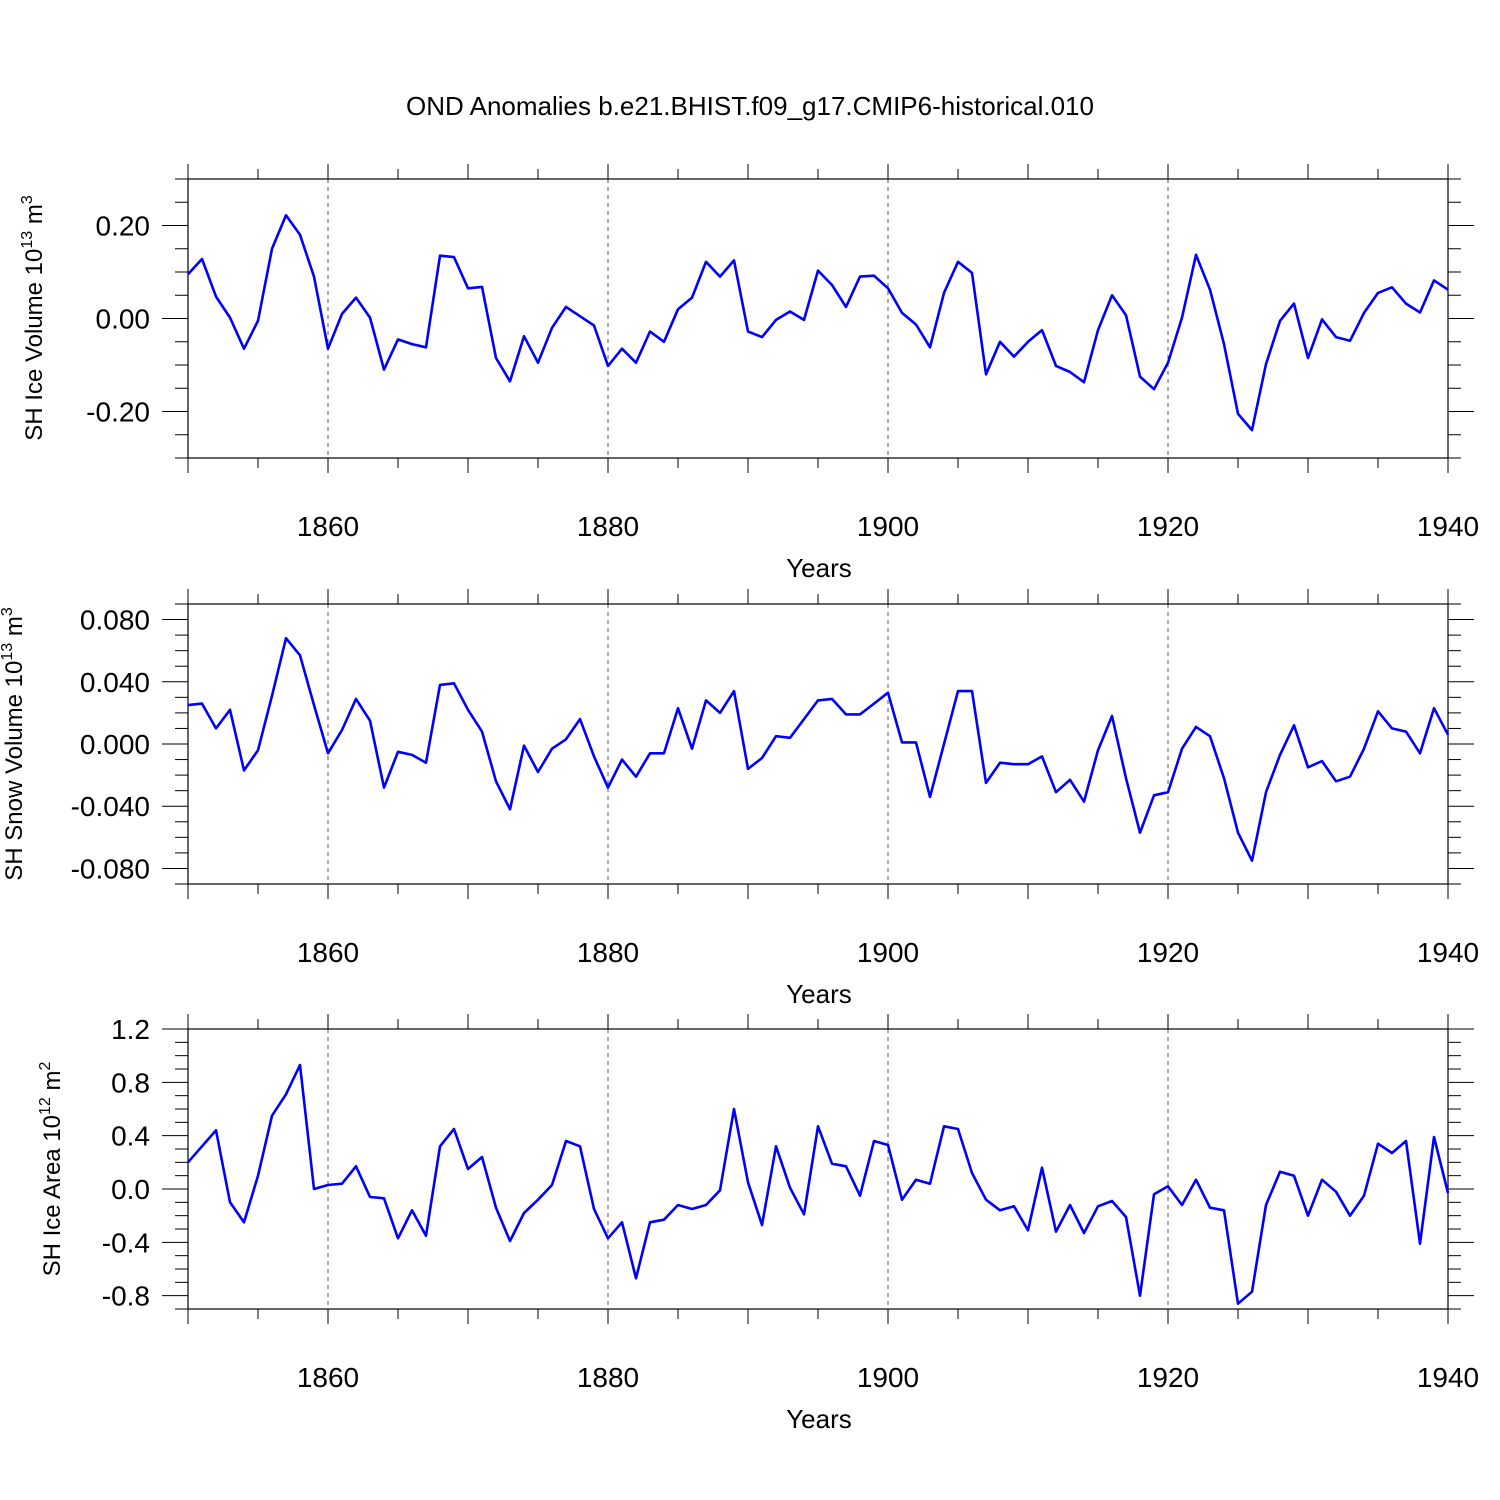 The width and height of the screenshot is (1500, 1500). Describe the element at coordinates (33, 318) in the screenshot. I see `y-axis-label: SH Ice Volume 1013 m3` at that location.